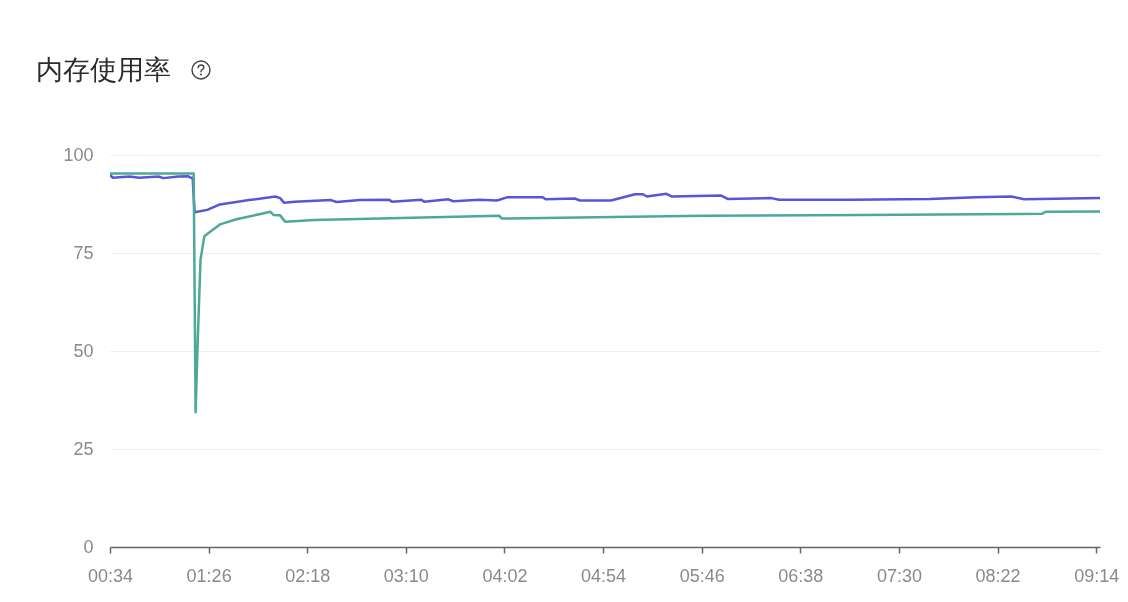  I want to click on y-tick-label: 75, so click(83, 252).